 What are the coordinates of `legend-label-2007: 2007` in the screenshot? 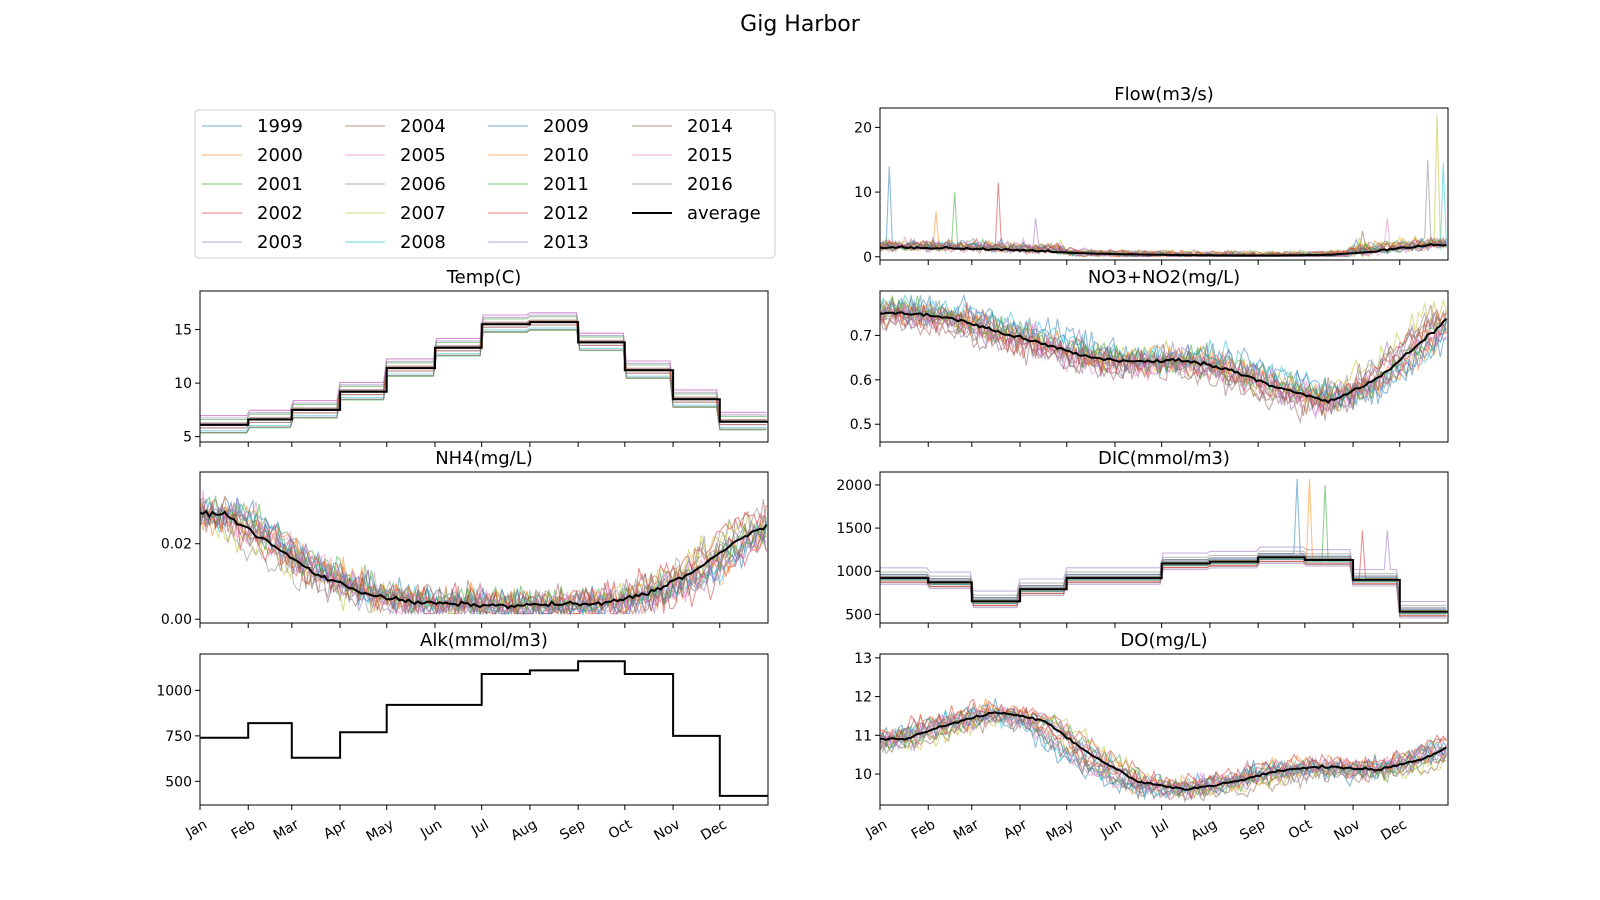 It's located at (423, 213).